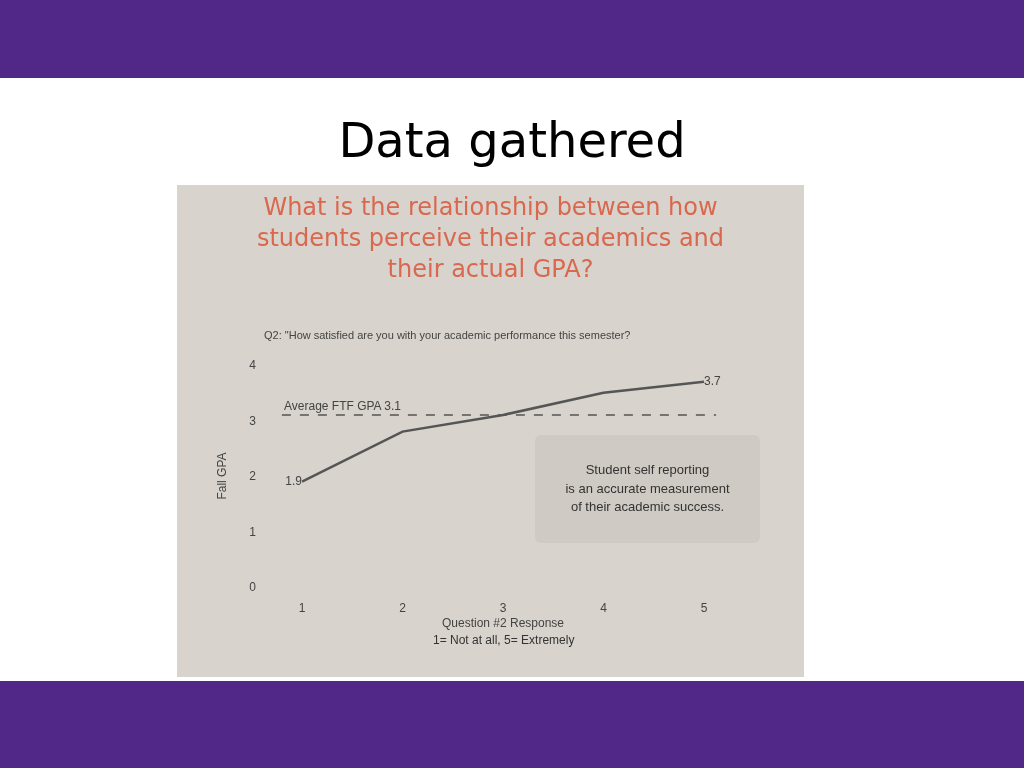 This screenshot has width=1024, height=768. What do you see at coordinates (713, 380) in the screenshot?
I see `data-label: 3.7` at bounding box center [713, 380].